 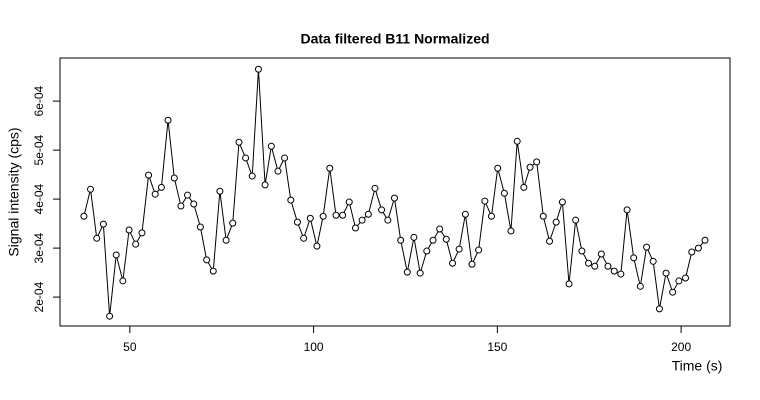 I want to click on x-tick-label: 50, so click(x=130, y=347).